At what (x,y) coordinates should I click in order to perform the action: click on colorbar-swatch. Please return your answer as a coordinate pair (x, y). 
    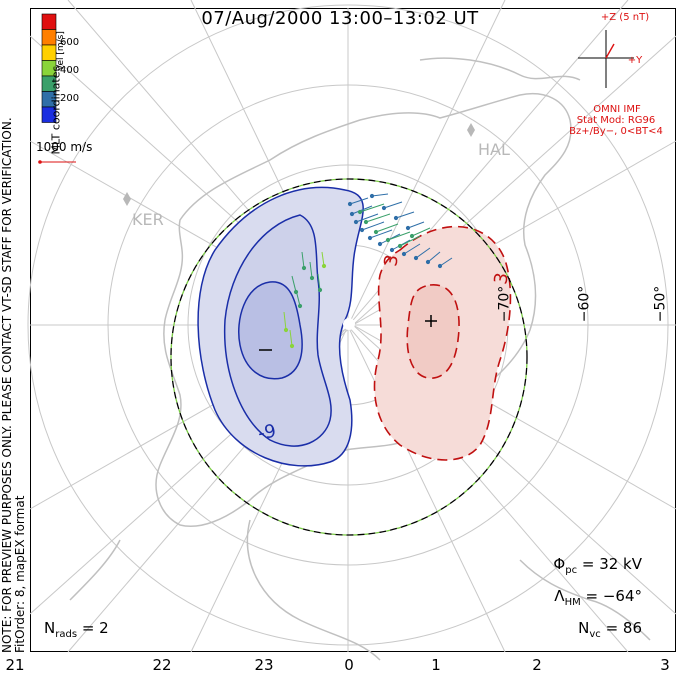
    Looking at the image, I should click on (49, 114).